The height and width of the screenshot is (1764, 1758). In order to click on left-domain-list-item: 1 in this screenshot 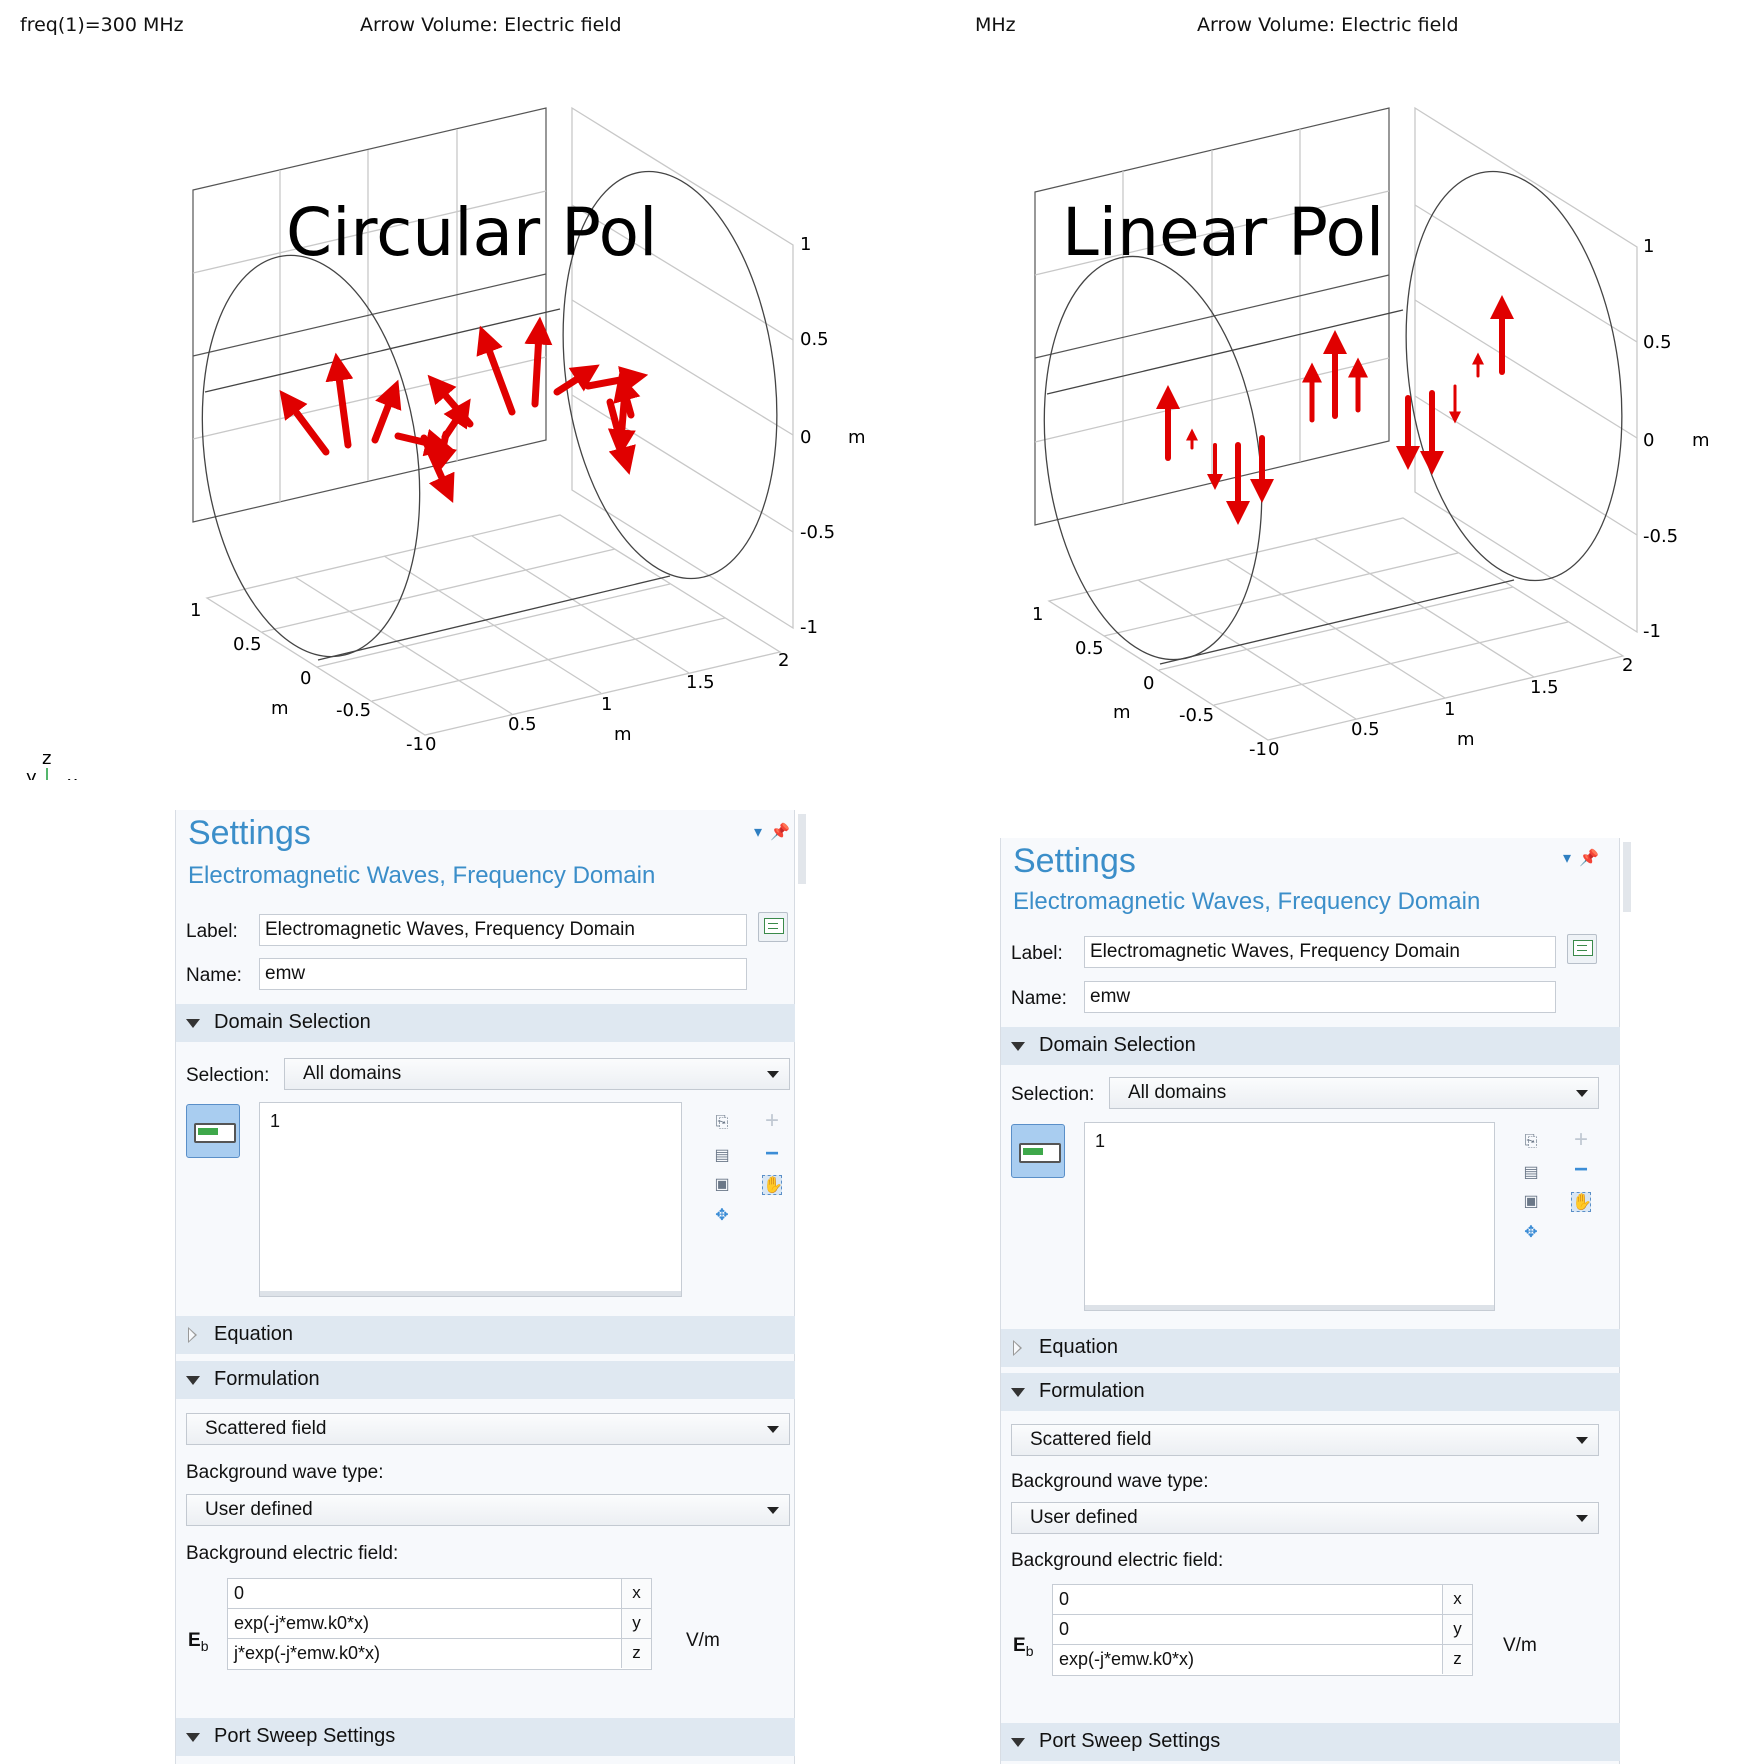, I will do `click(275, 1121)`.